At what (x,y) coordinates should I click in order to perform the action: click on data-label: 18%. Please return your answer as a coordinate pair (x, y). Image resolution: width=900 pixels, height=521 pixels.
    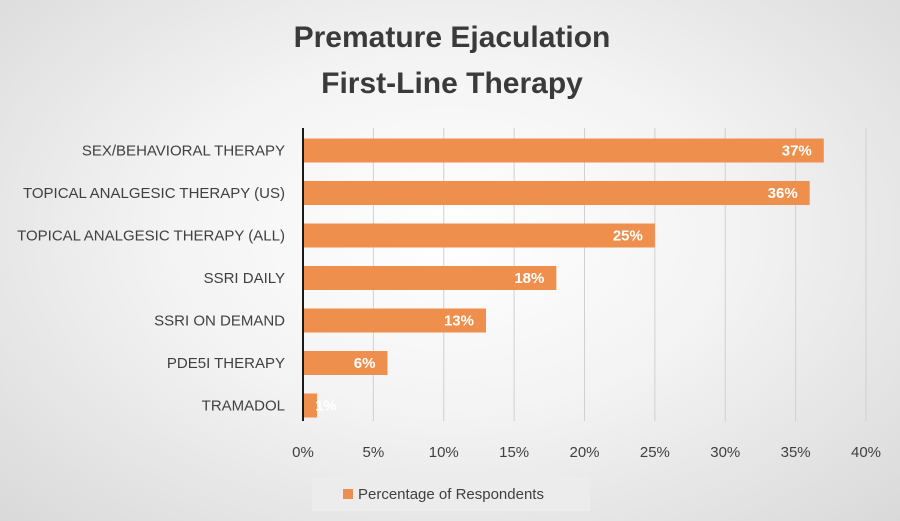
    Looking at the image, I should click on (529, 278).